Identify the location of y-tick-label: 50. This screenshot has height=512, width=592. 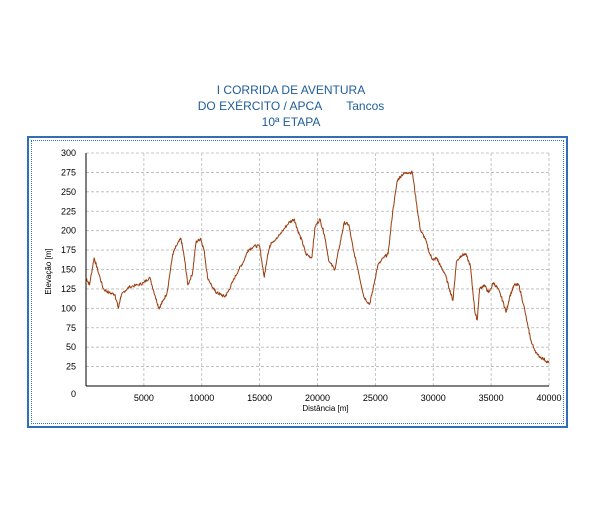
(71, 347).